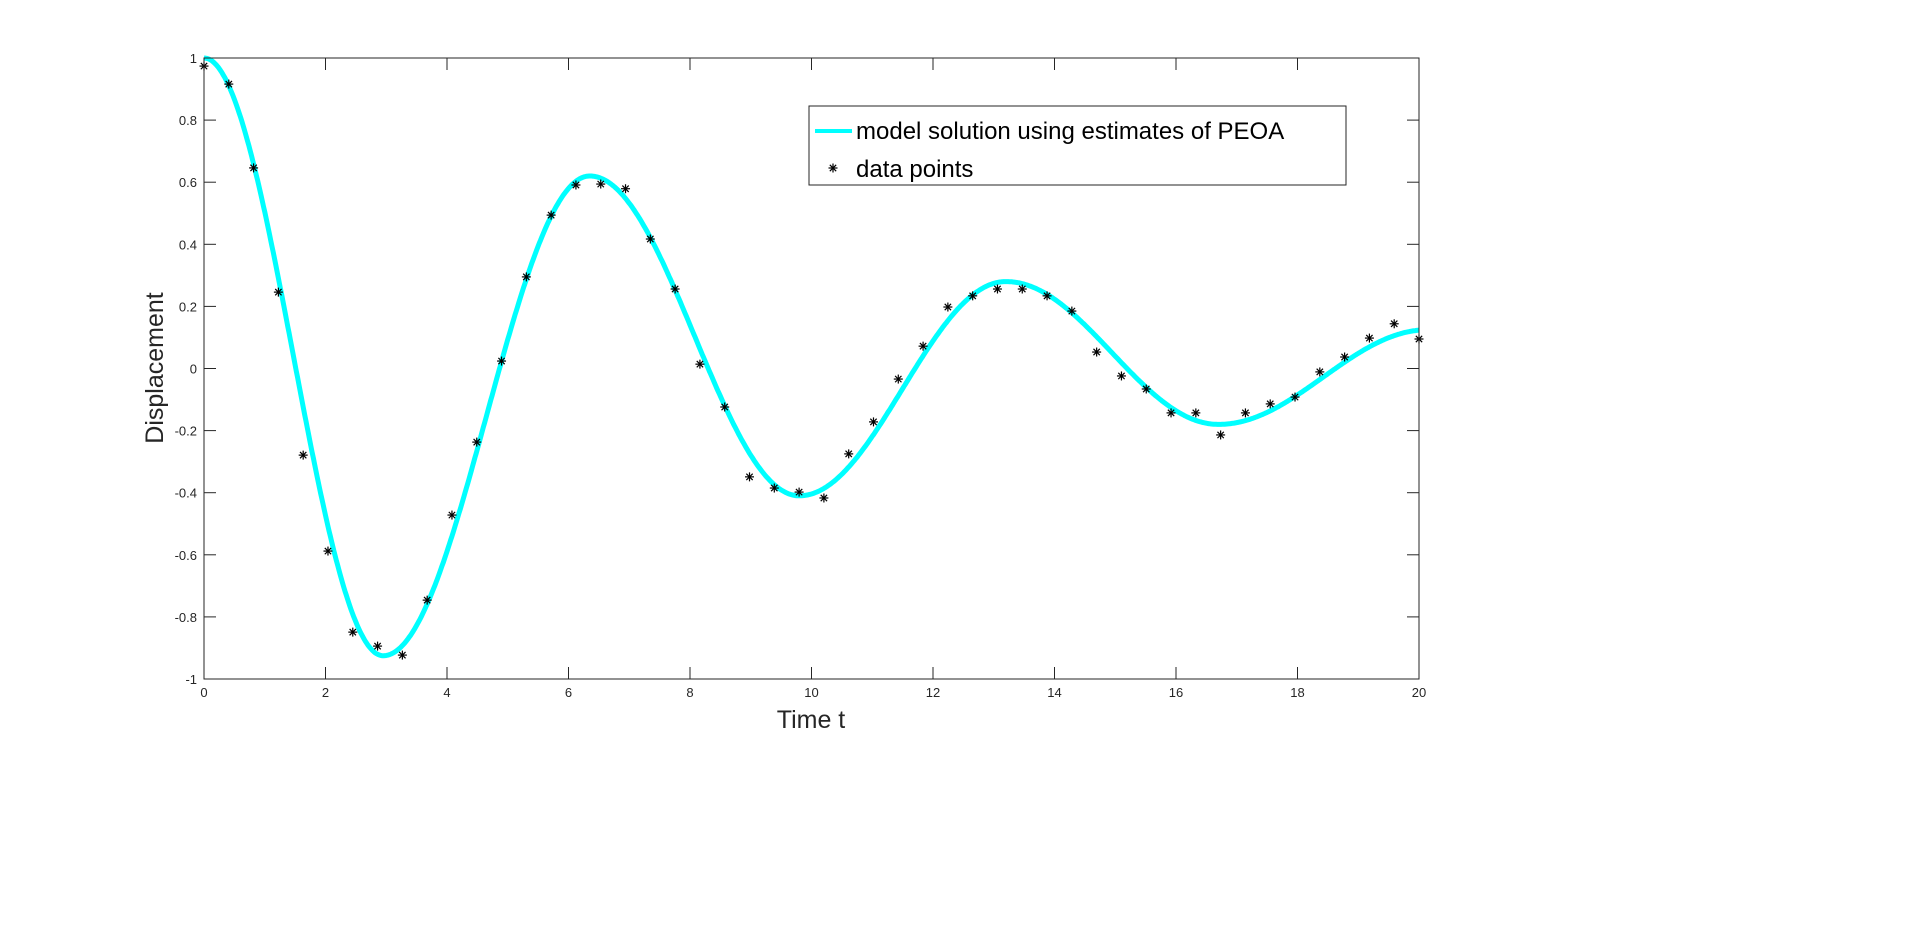 The height and width of the screenshot is (941, 1920). What do you see at coordinates (188, 182) in the screenshot?
I see `y-tick-label: 0.6` at bounding box center [188, 182].